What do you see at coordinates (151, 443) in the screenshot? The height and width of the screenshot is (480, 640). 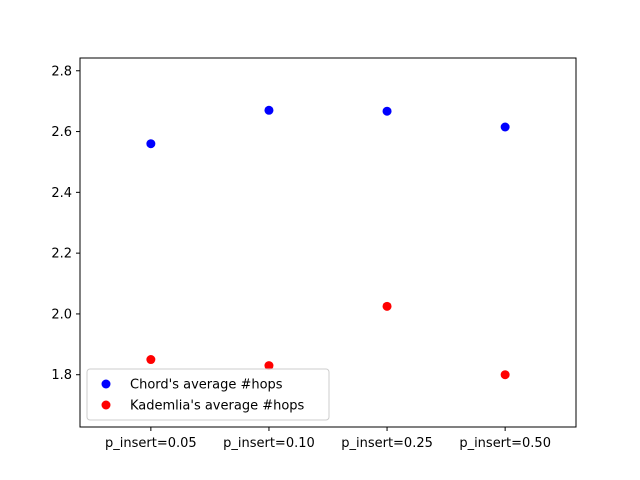 I see `x-tick-label: p_insert=0.05` at bounding box center [151, 443].